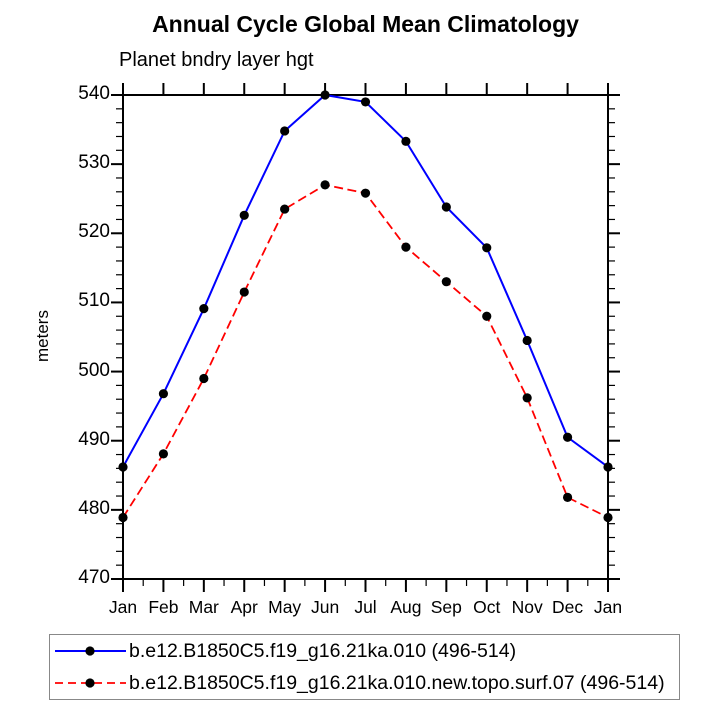 This screenshot has width=720, height=720. Describe the element at coordinates (568, 607) in the screenshot. I see `x-tick-label: Dec` at that location.